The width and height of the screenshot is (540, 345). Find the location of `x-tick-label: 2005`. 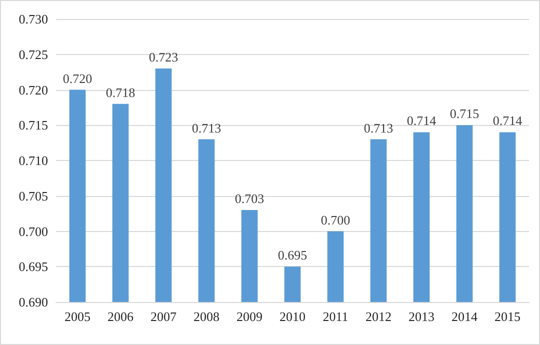

x-tick-label: 2005 is located at coordinates (77, 316).